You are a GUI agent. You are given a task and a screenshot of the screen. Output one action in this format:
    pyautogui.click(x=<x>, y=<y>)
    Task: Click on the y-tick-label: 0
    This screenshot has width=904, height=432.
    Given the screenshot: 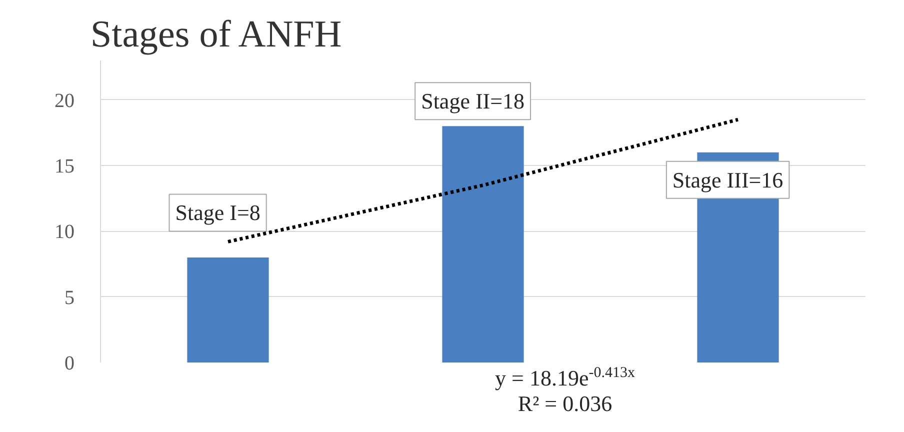 What is the action you would take?
    pyautogui.click(x=69, y=363)
    